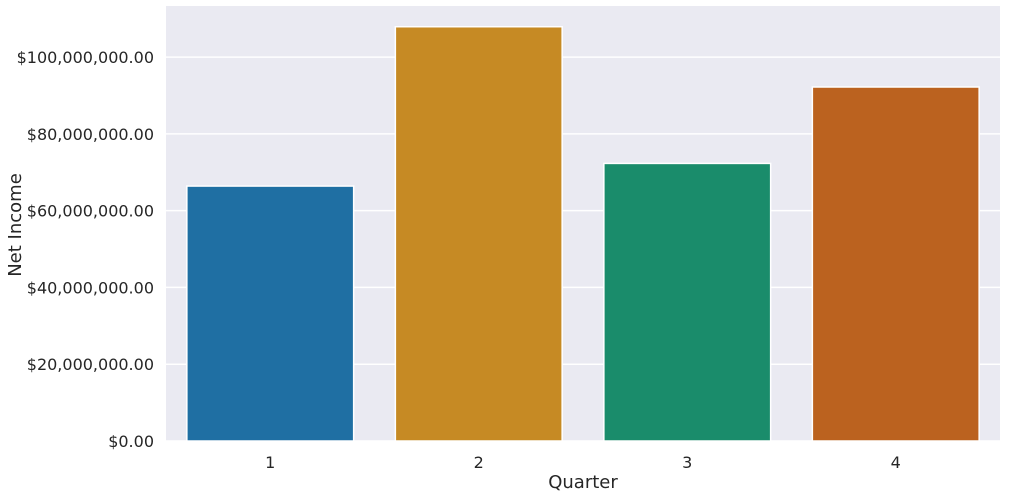 This screenshot has width=1009, height=498. I want to click on y-tick-label: $100,000,000.00, so click(85, 57).